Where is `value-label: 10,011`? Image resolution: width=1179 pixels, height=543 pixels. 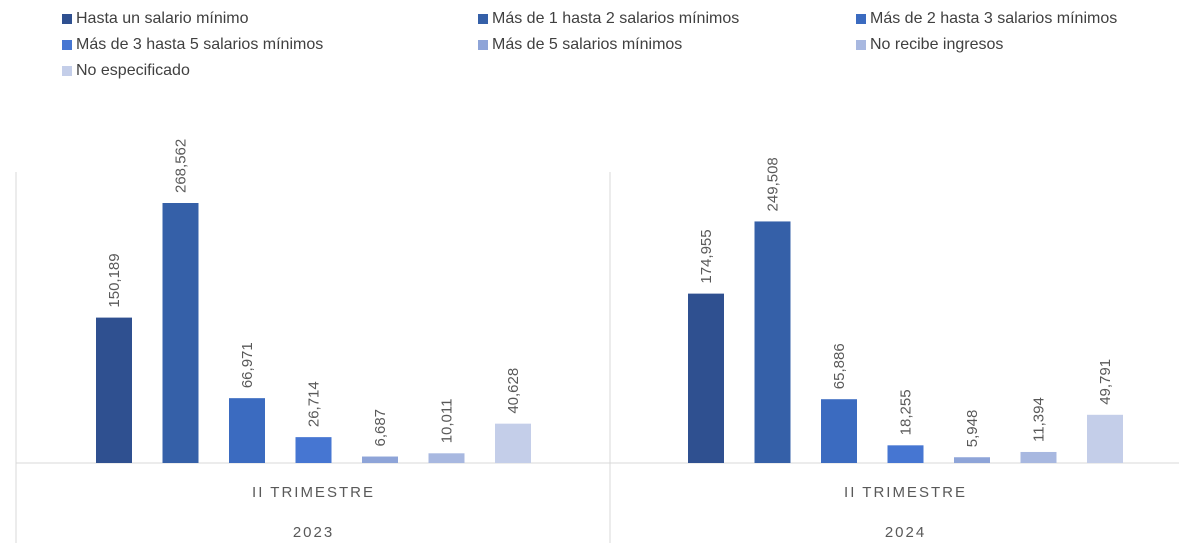
value-label: 10,011 is located at coordinates (446, 421).